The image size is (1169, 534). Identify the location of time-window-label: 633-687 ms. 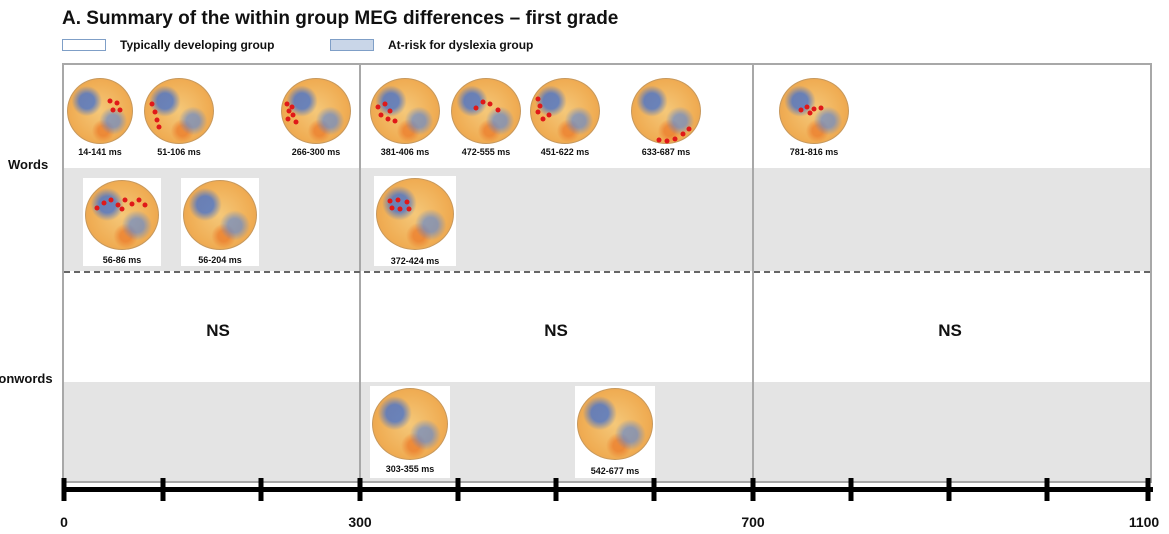
(666, 152).